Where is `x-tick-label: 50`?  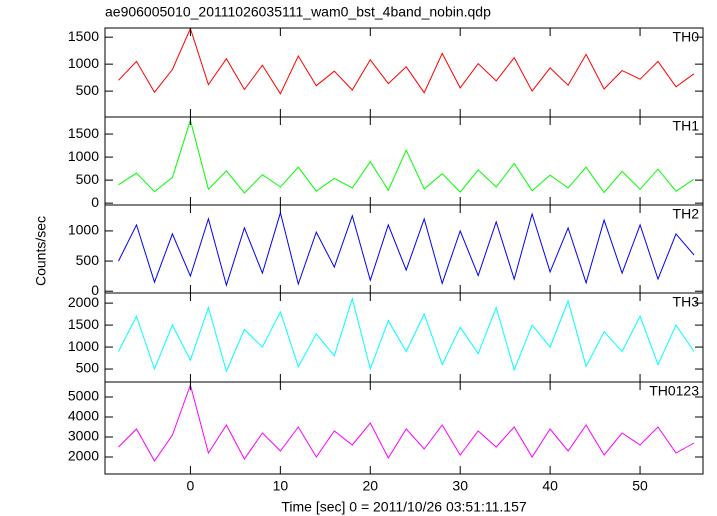
x-tick-label: 50 is located at coordinates (640, 486).